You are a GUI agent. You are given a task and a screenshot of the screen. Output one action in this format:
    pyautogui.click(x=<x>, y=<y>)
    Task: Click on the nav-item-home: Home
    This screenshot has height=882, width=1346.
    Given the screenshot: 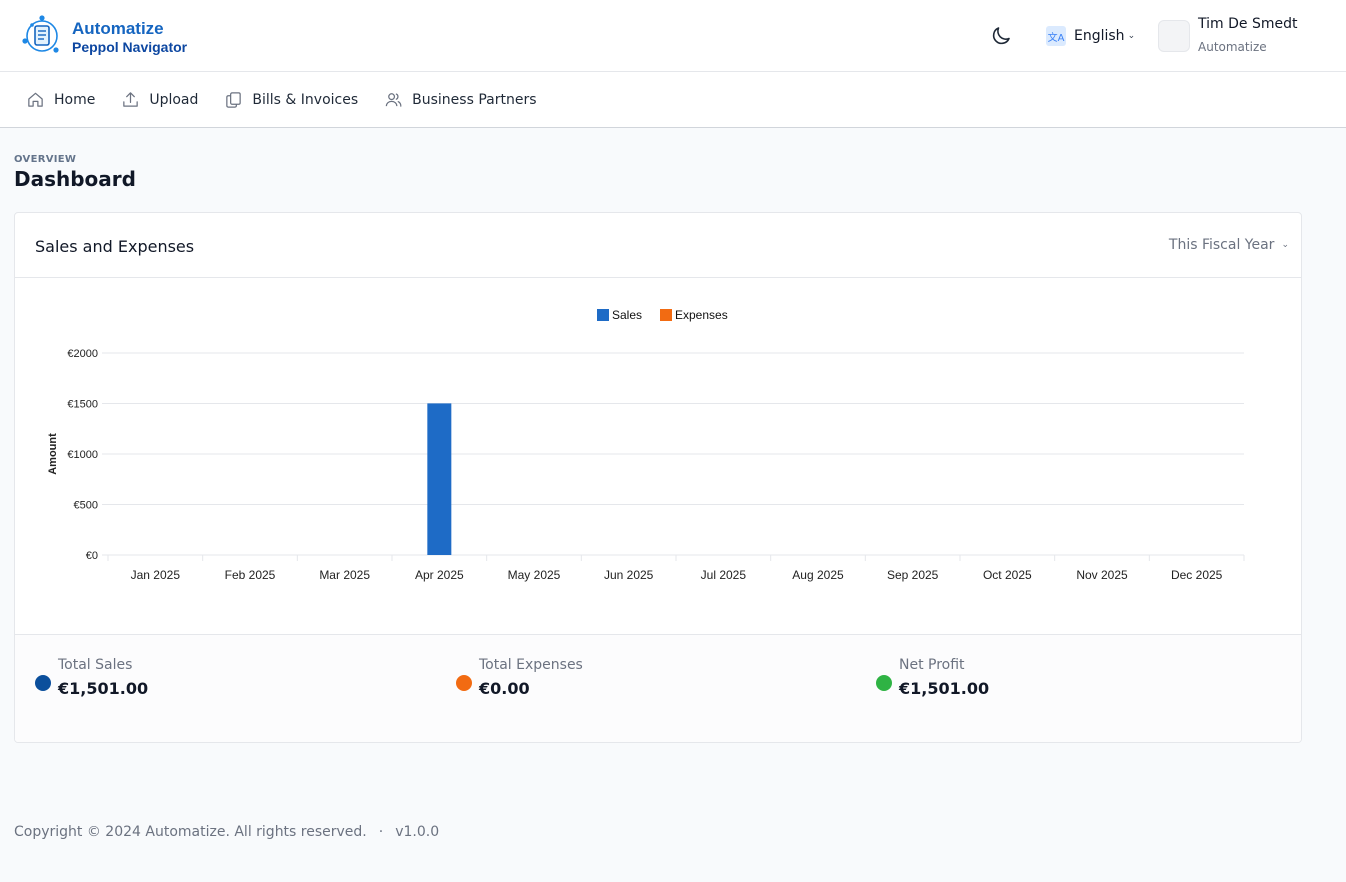 What is the action you would take?
    pyautogui.click(x=60, y=99)
    